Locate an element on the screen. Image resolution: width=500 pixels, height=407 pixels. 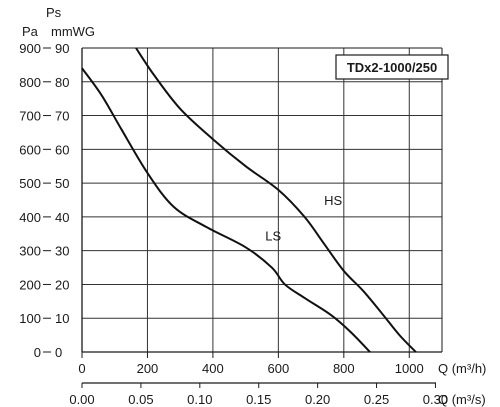
x2-tick-label-m3s: 0.00 is located at coordinates (81, 399).